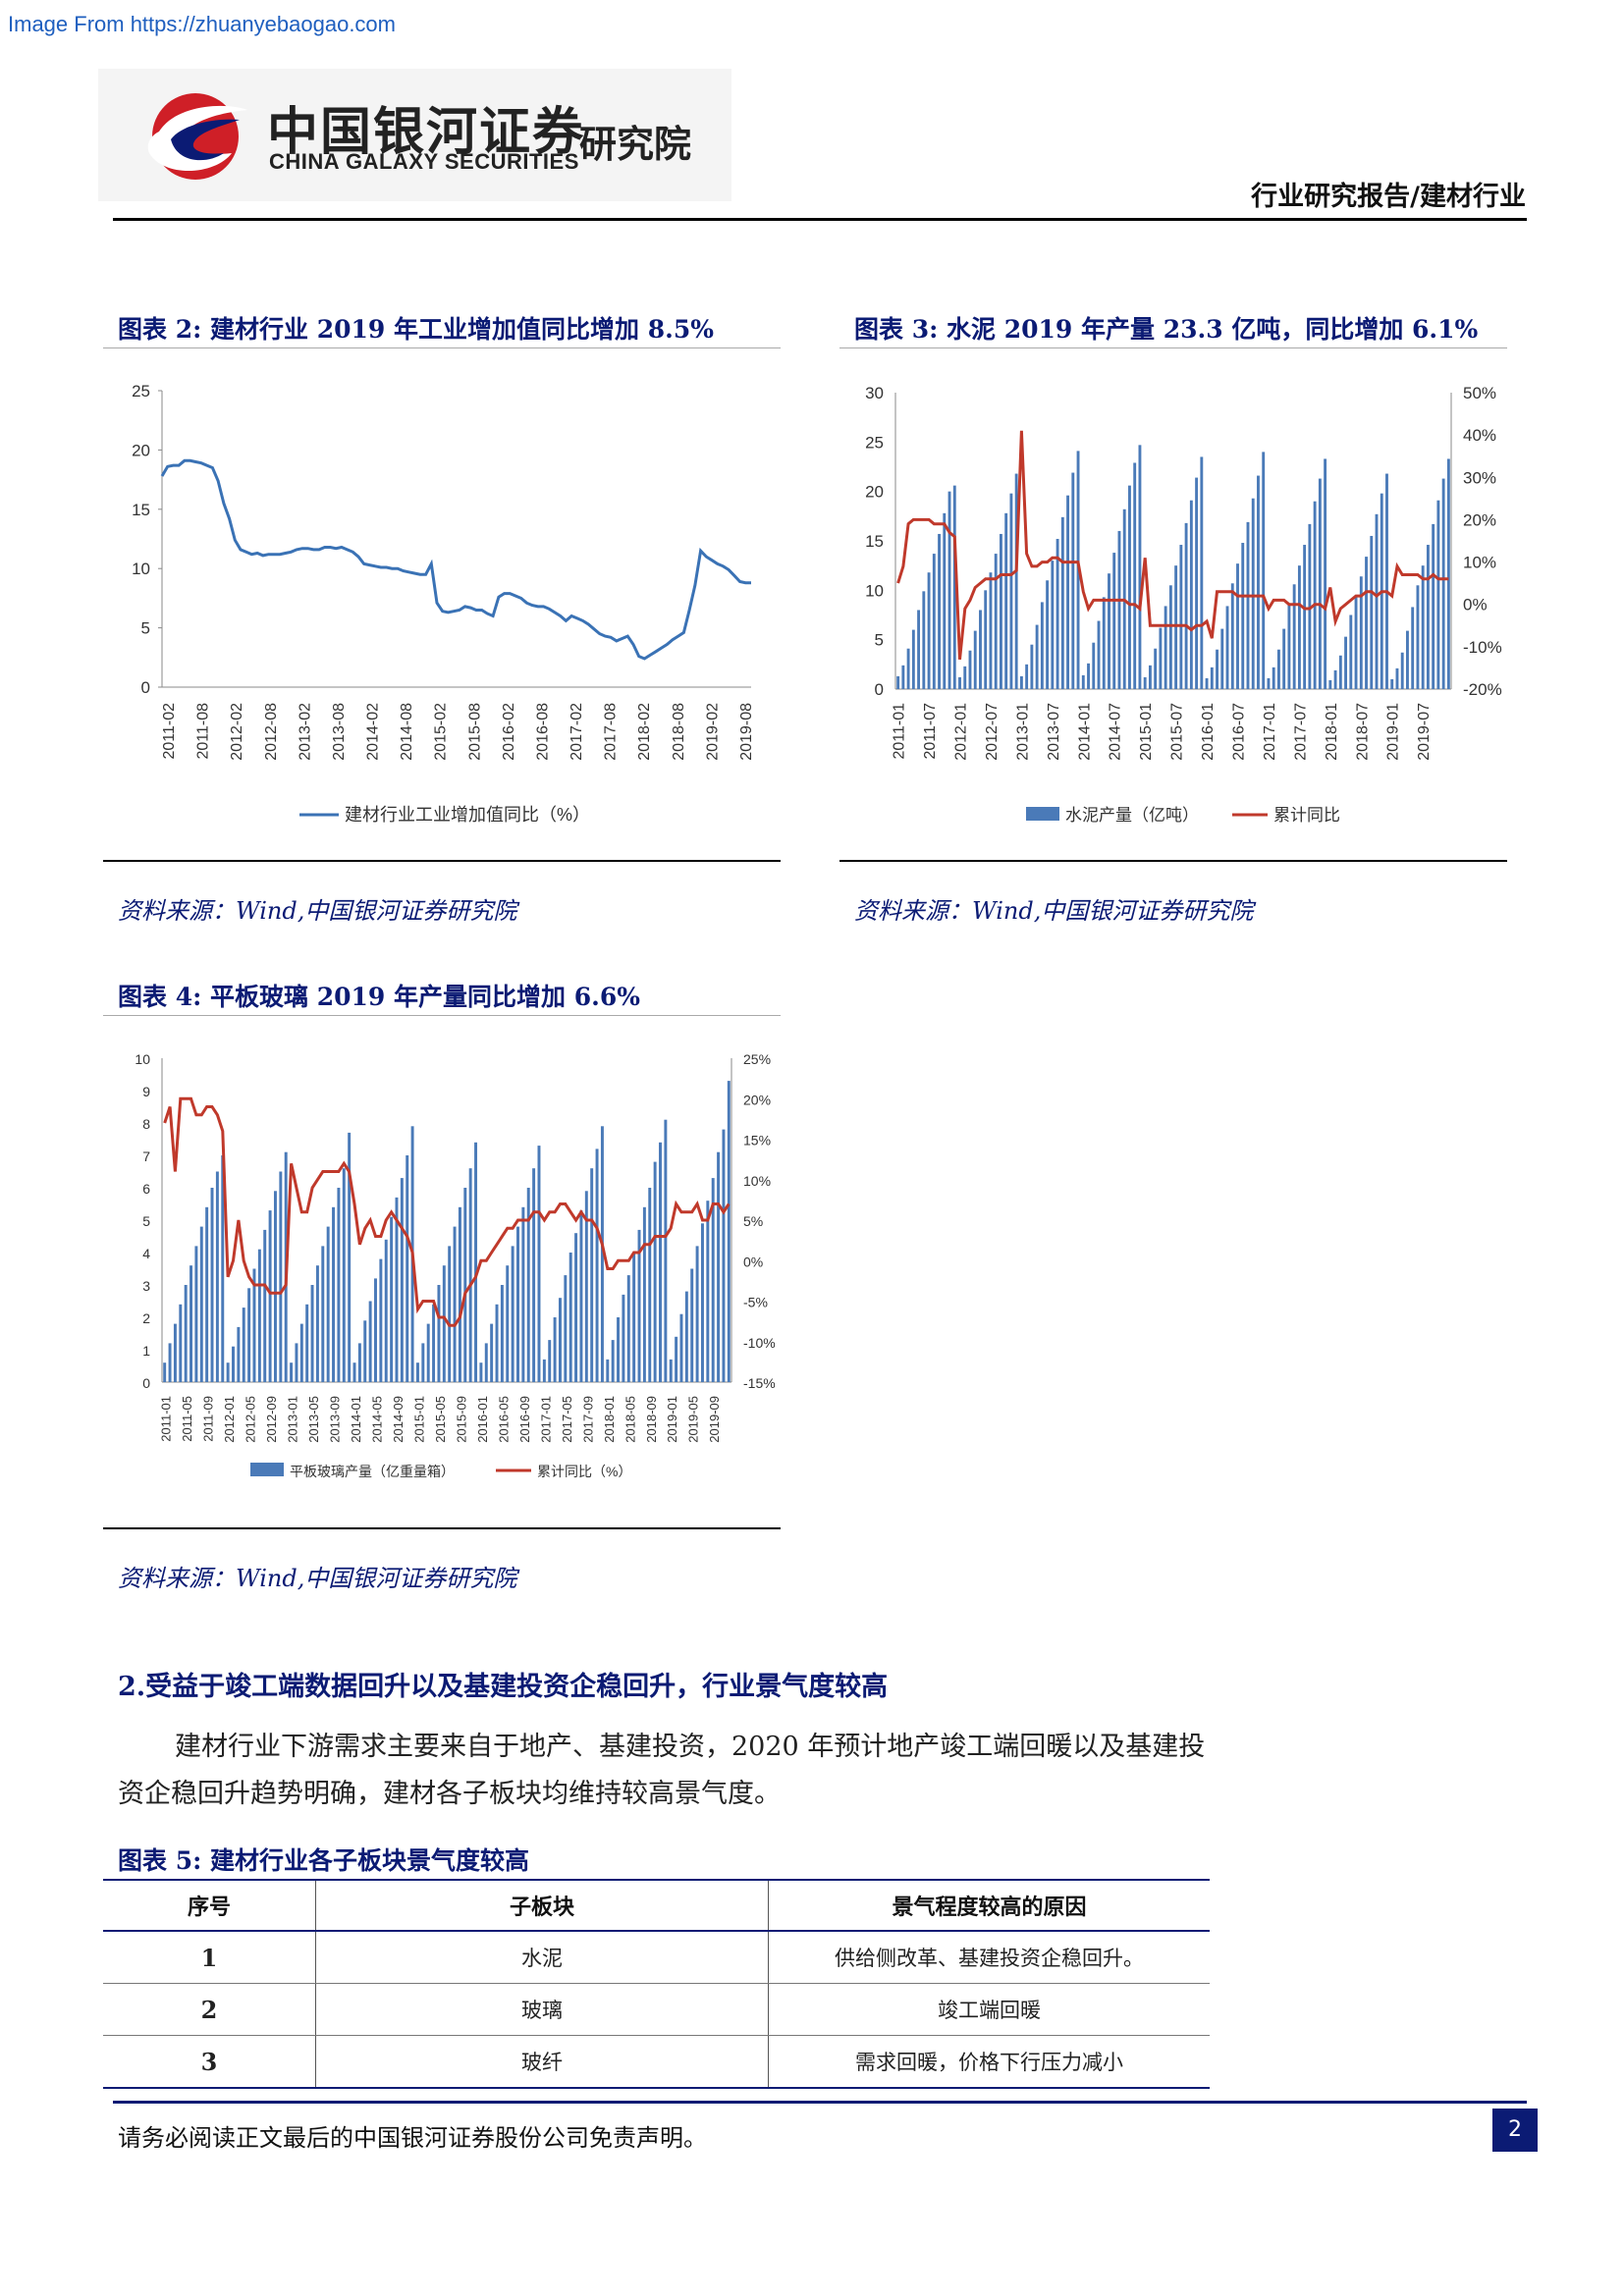  Describe the element at coordinates (317, 1579) in the screenshot. I see `figure-4-source: 资料来源：Wind,中国银河证券研究院` at that location.